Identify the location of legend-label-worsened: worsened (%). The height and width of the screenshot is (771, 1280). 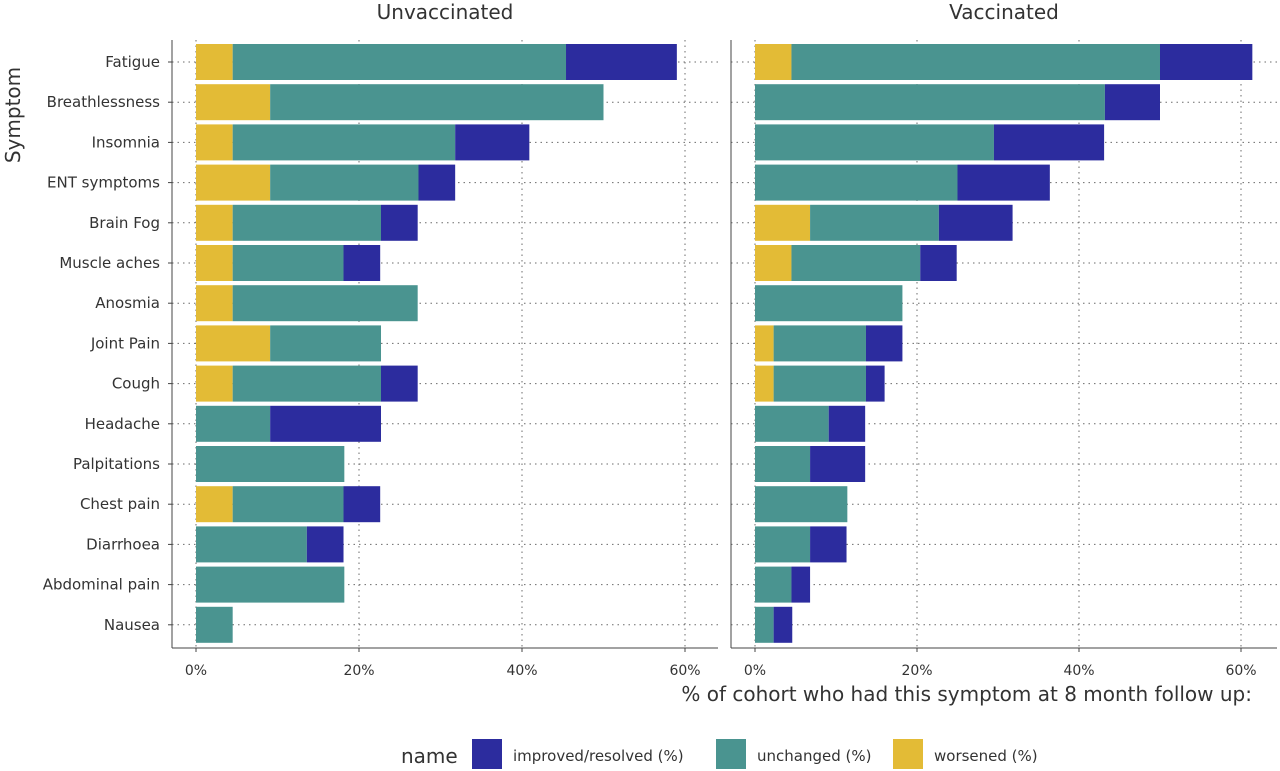
(986, 756).